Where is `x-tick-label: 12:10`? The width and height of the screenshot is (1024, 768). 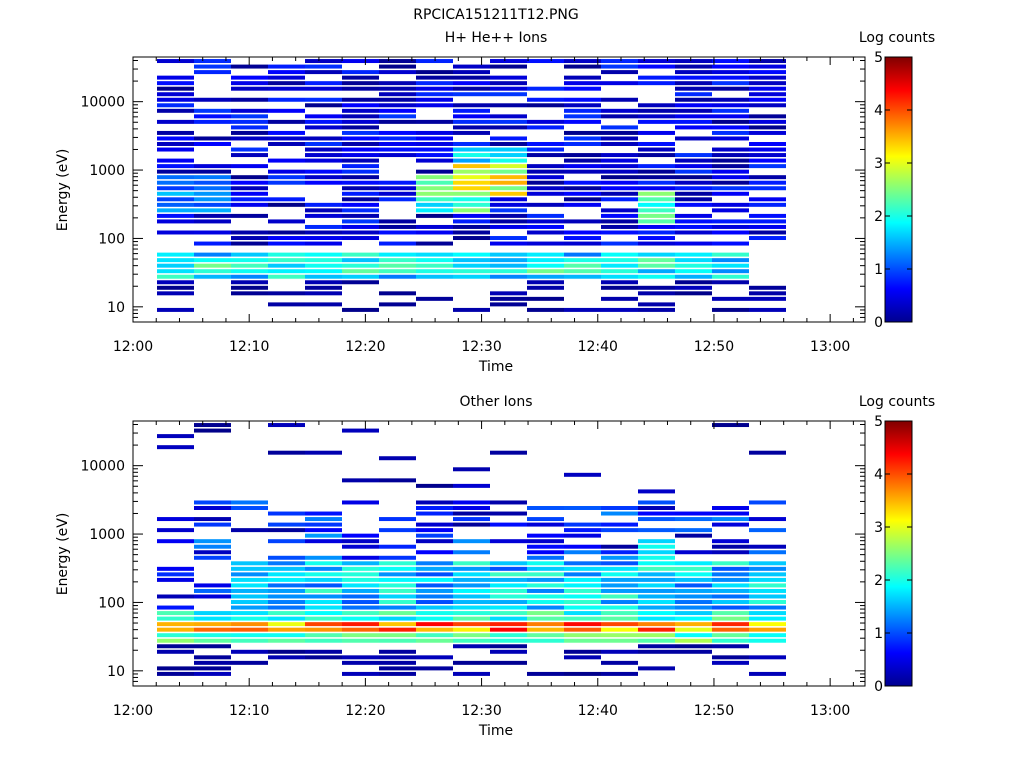
x-tick-label: 12:10 is located at coordinates (249, 347).